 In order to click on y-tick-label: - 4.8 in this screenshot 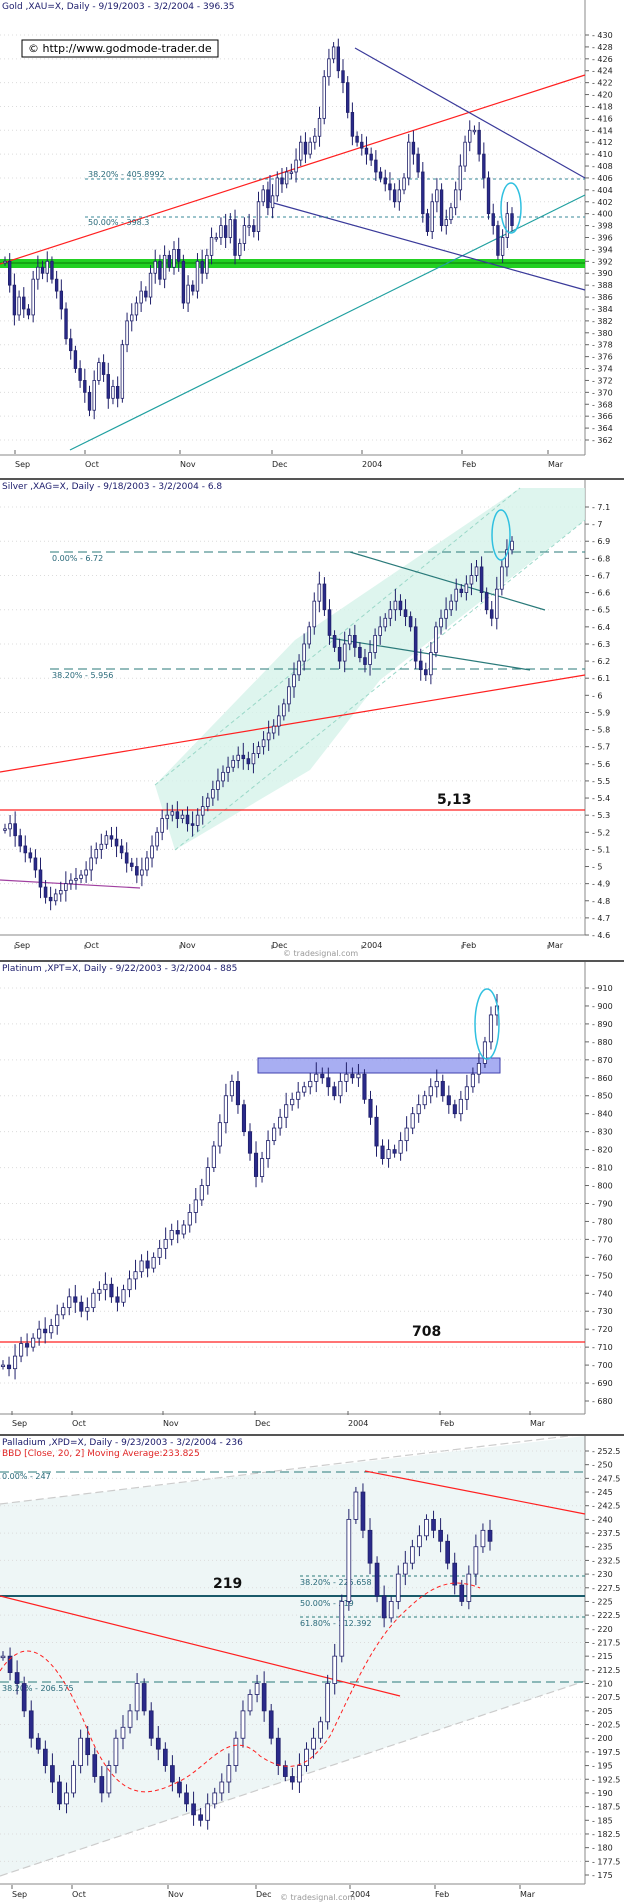, I will do `click(601, 901)`.